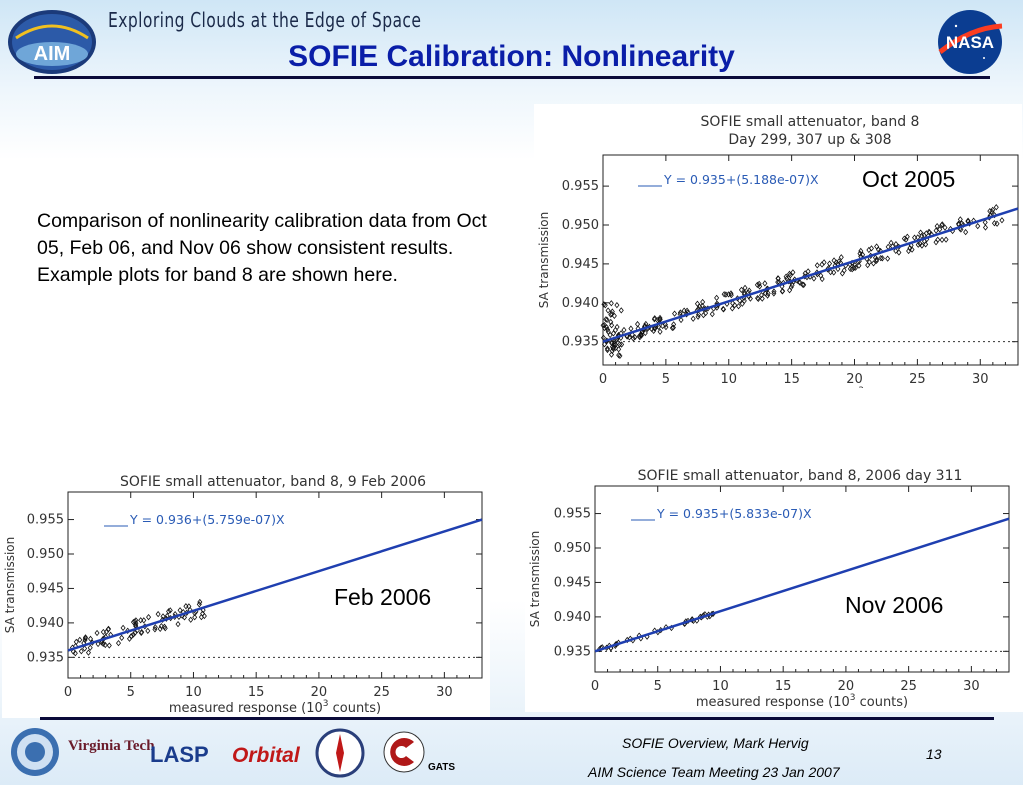 This screenshot has height=785, width=1023. What do you see at coordinates (714, 772) in the screenshot?
I see `footer-meeting: AIM Science Team Meeting 23 Jan 2007` at bounding box center [714, 772].